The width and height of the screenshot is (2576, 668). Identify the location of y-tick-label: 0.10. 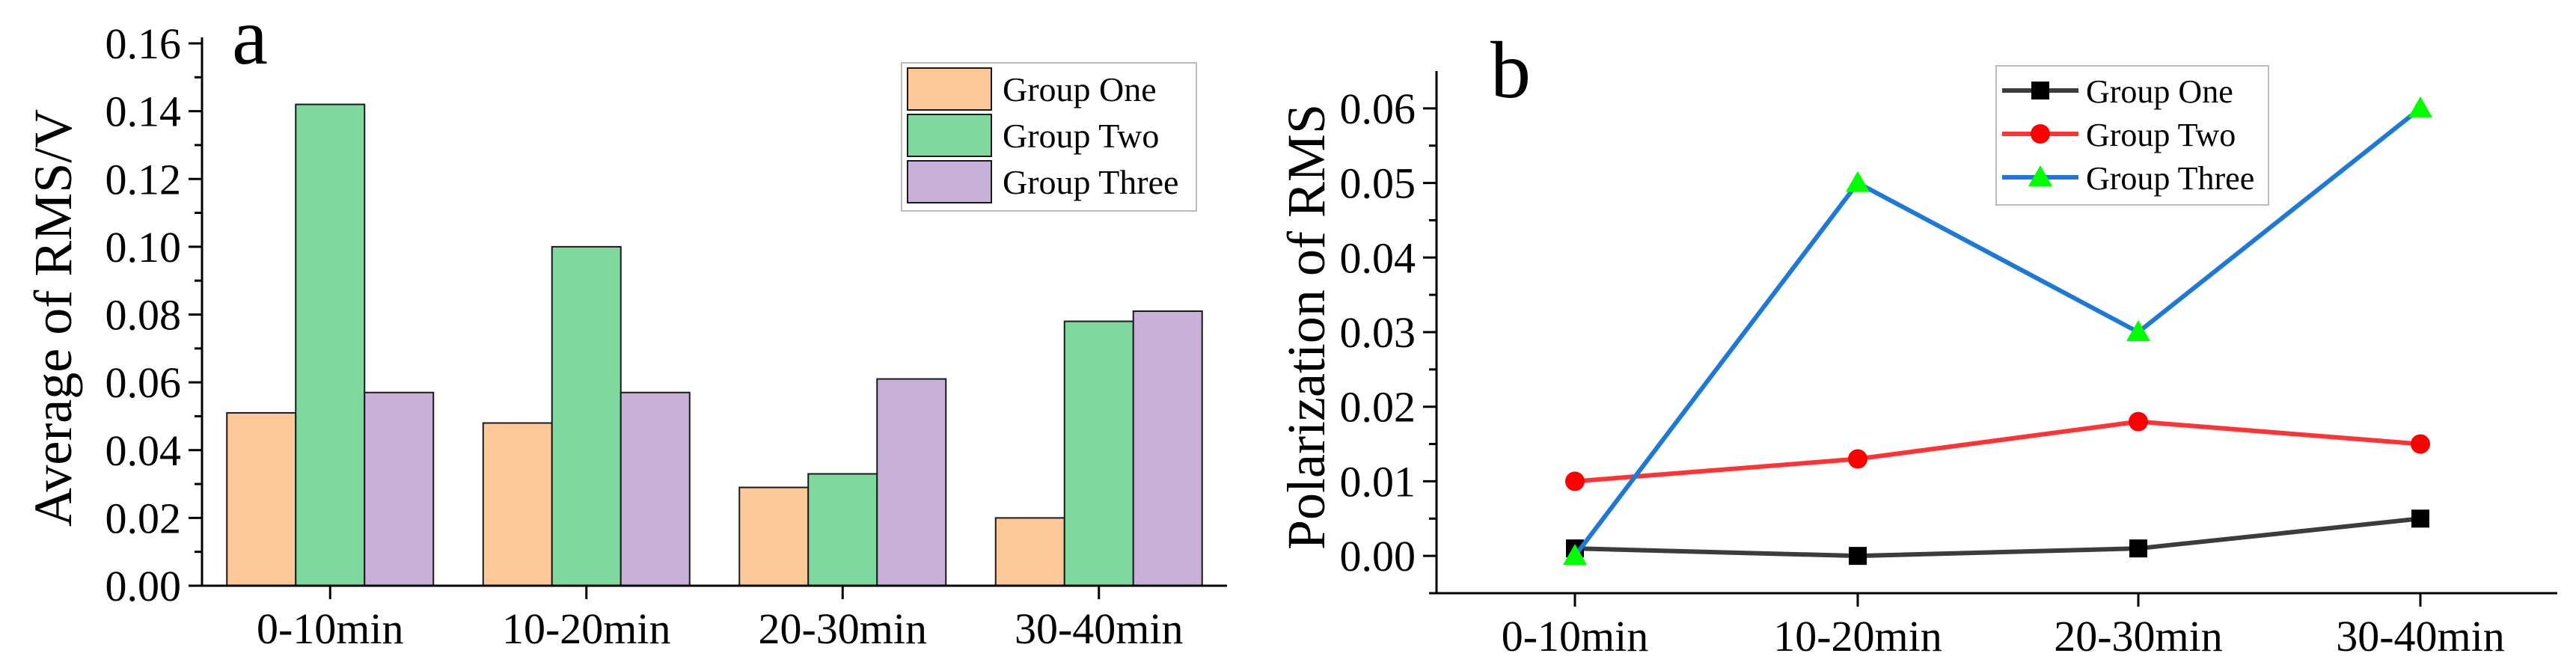
(143, 247).